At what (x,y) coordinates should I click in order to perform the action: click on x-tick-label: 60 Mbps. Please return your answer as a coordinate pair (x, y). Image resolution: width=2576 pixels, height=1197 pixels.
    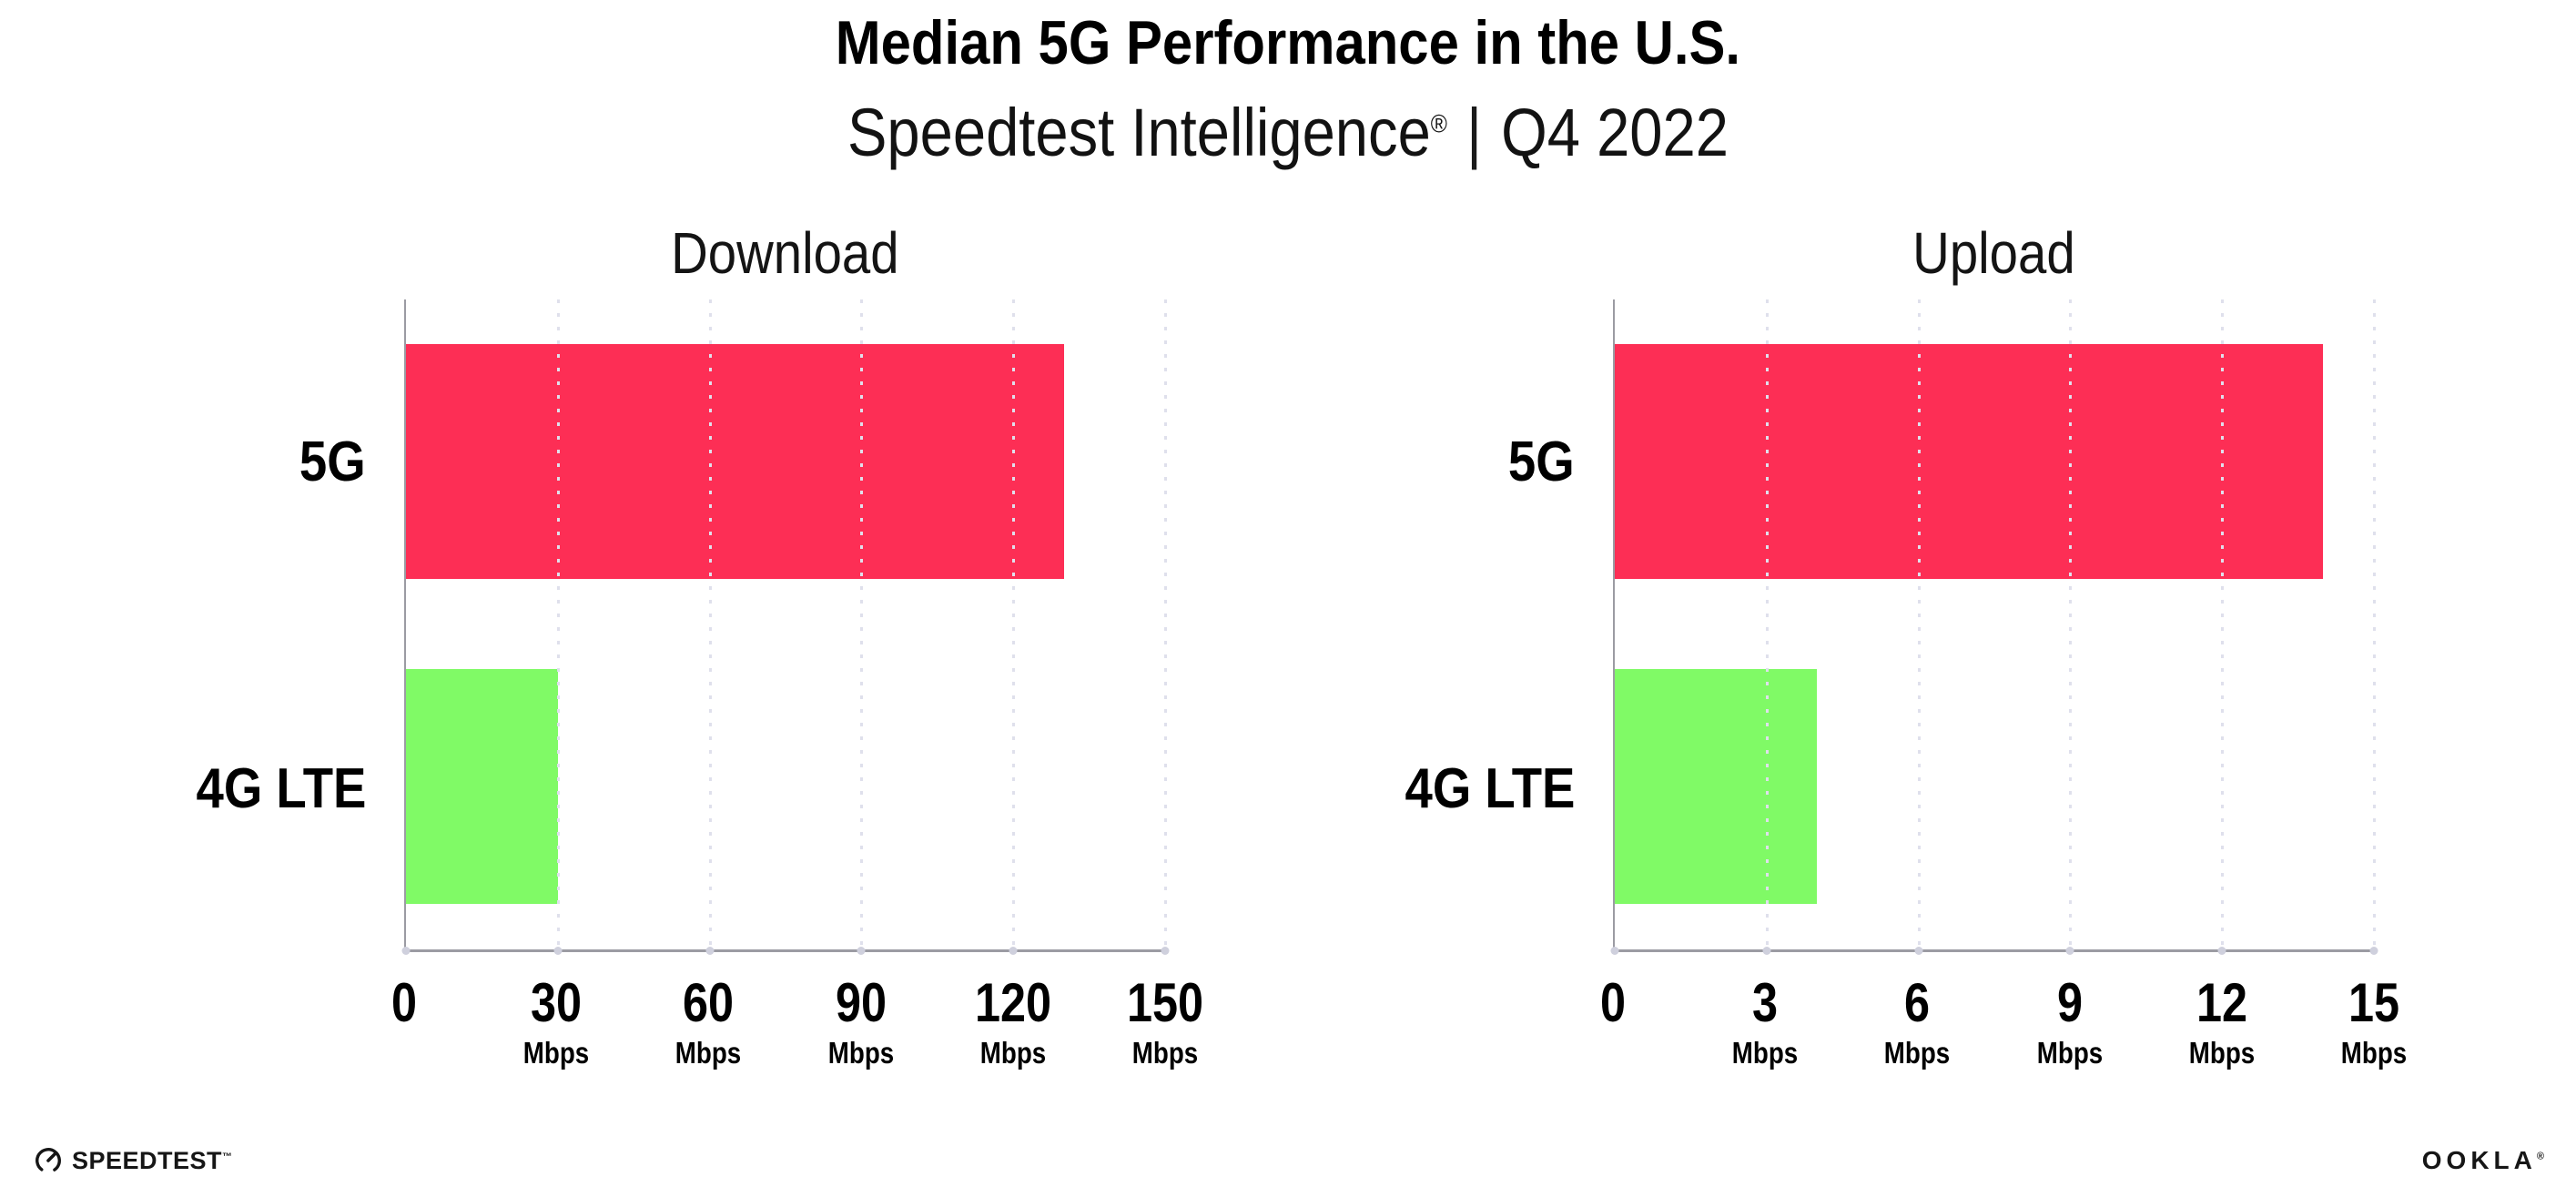
    Looking at the image, I should click on (708, 1021).